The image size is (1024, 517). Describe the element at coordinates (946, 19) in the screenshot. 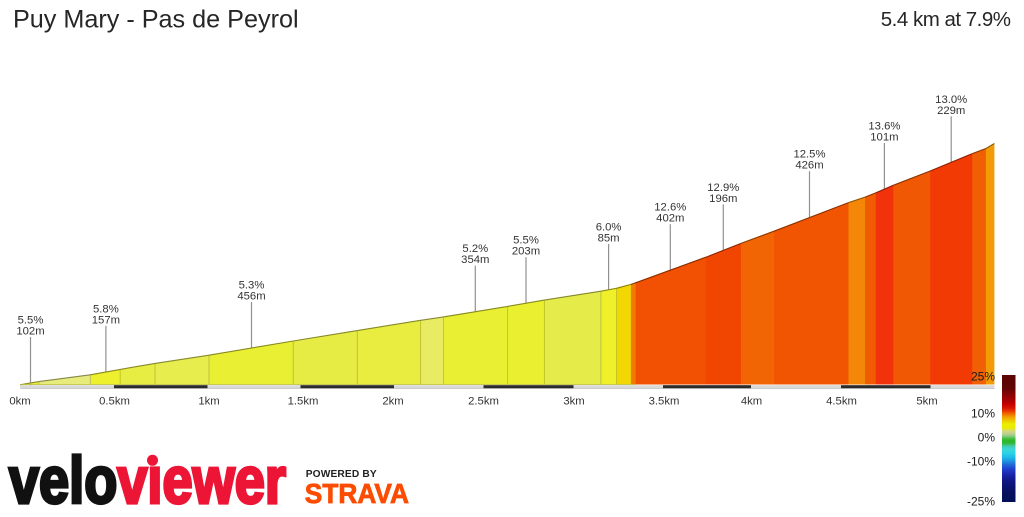

I see `svg-text: 5.4 km at 7.9%` at that location.